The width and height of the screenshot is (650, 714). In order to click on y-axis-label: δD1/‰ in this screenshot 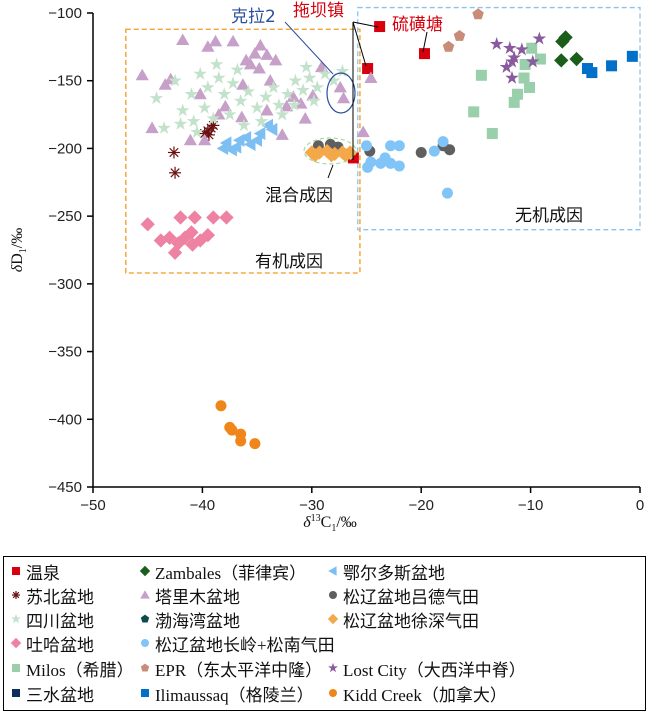, I will do `click(19, 250)`.